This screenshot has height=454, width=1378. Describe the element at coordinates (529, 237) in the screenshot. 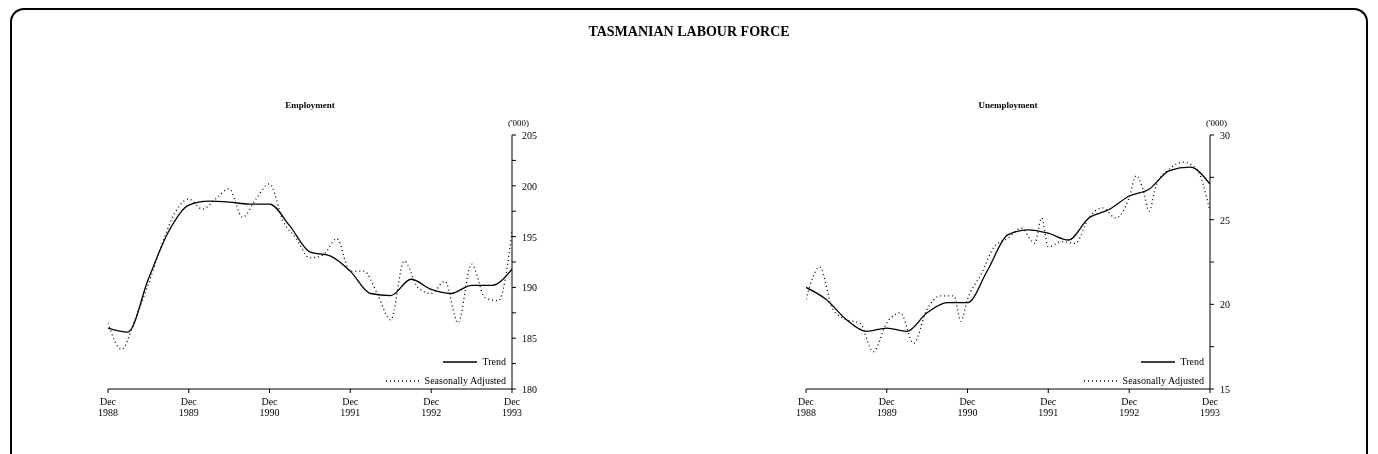

I see `y-tick-label: 195` at that location.